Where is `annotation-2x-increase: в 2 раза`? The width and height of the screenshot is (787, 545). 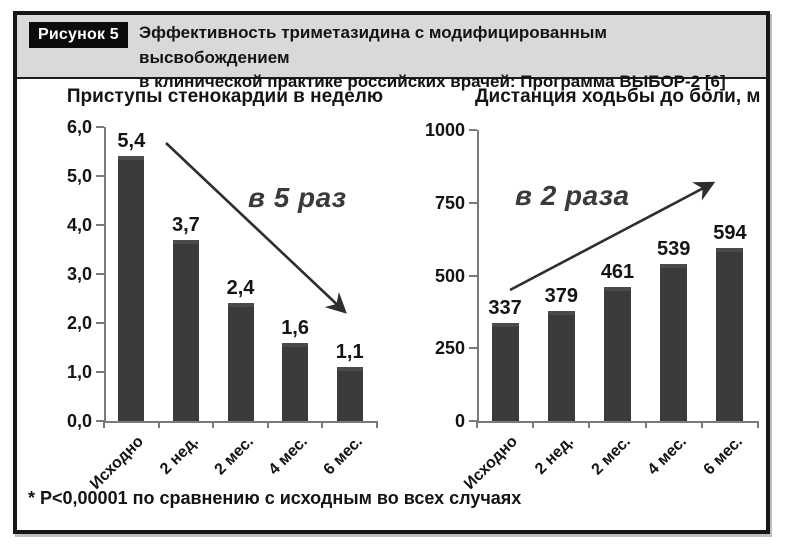
annotation-2x-increase: в 2 раза is located at coordinates (572, 195).